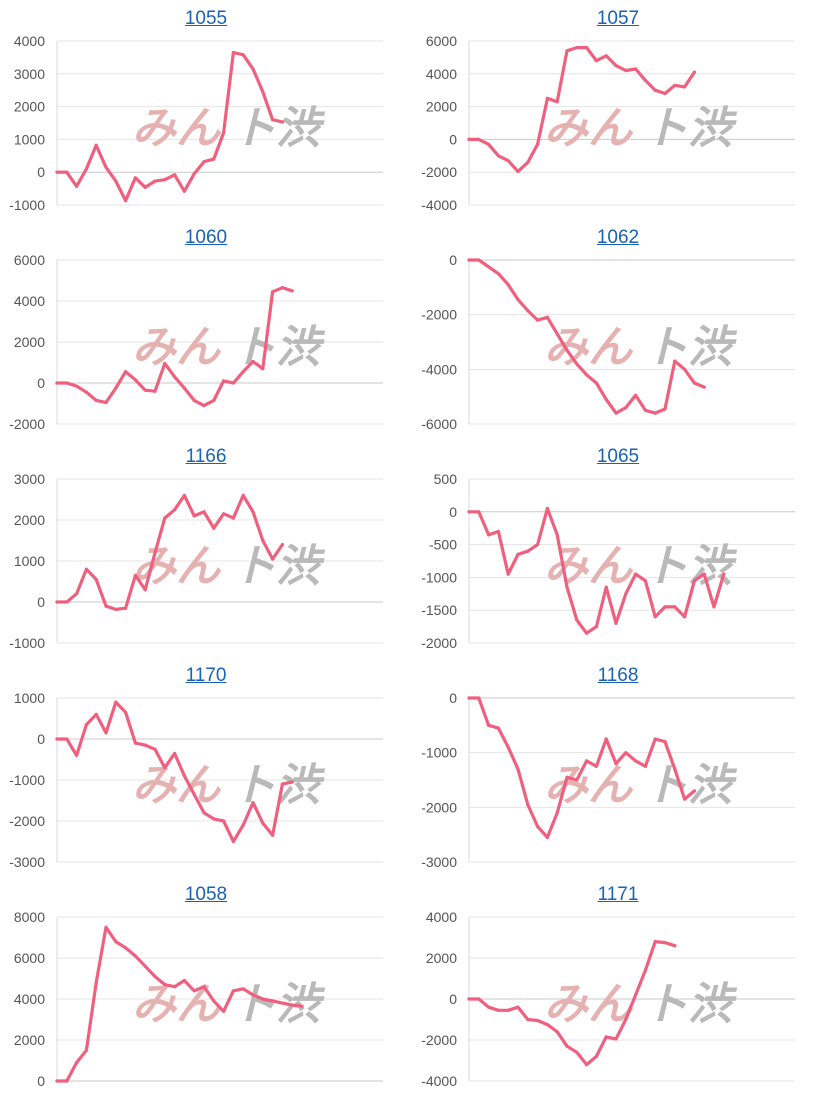  Describe the element at coordinates (206, 894) in the screenshot. I see `chart-title-link: 1058` at that location.